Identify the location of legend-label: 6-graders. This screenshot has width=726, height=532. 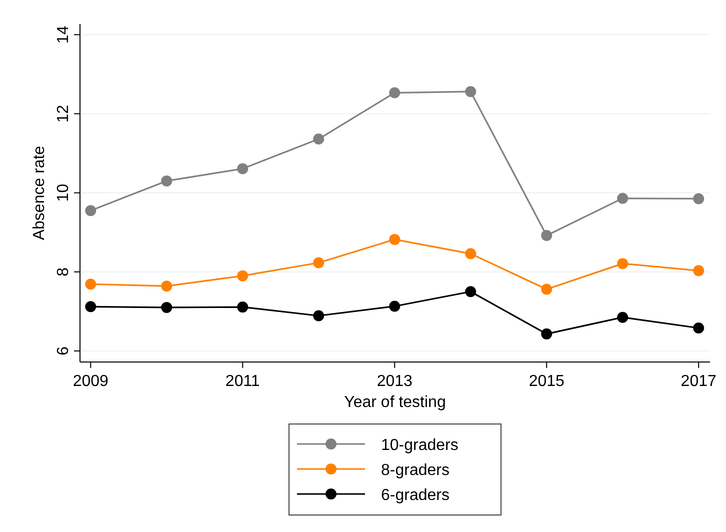
(415, 495).